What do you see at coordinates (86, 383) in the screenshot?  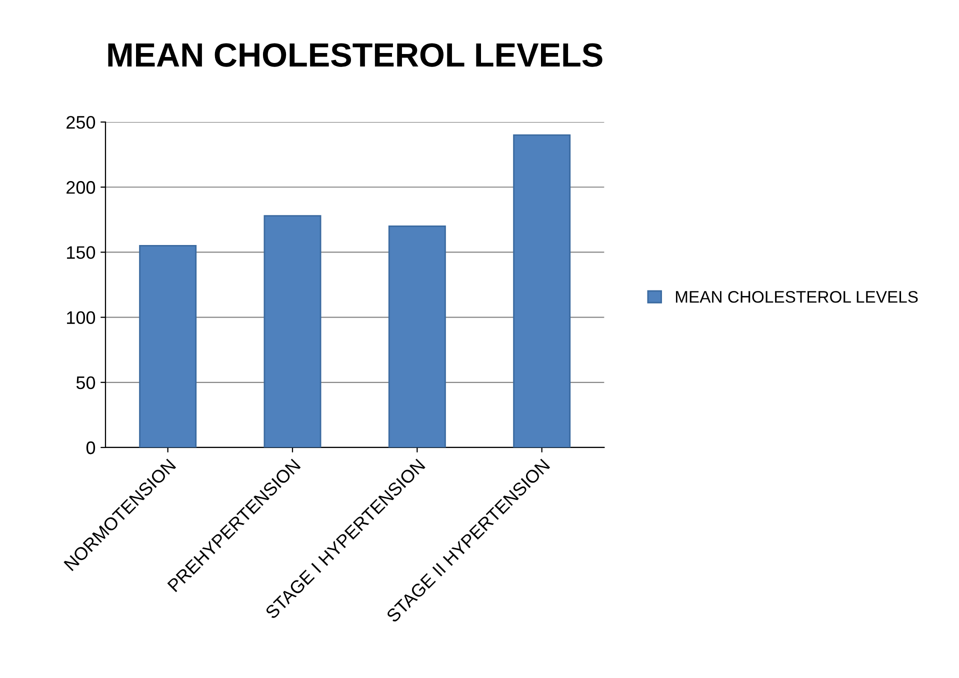 I see `y-tick-label: 50` at bounding box center [86, 383].